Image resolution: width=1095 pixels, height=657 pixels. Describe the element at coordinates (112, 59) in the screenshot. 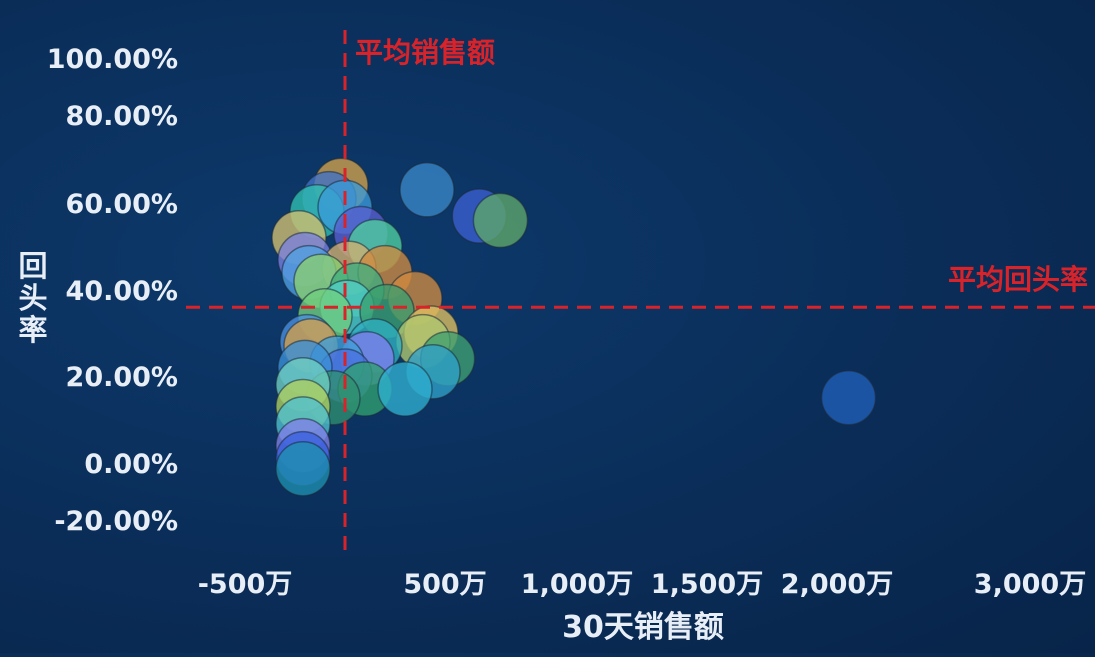

I see `y-tick-label: 100.00%` at that location.